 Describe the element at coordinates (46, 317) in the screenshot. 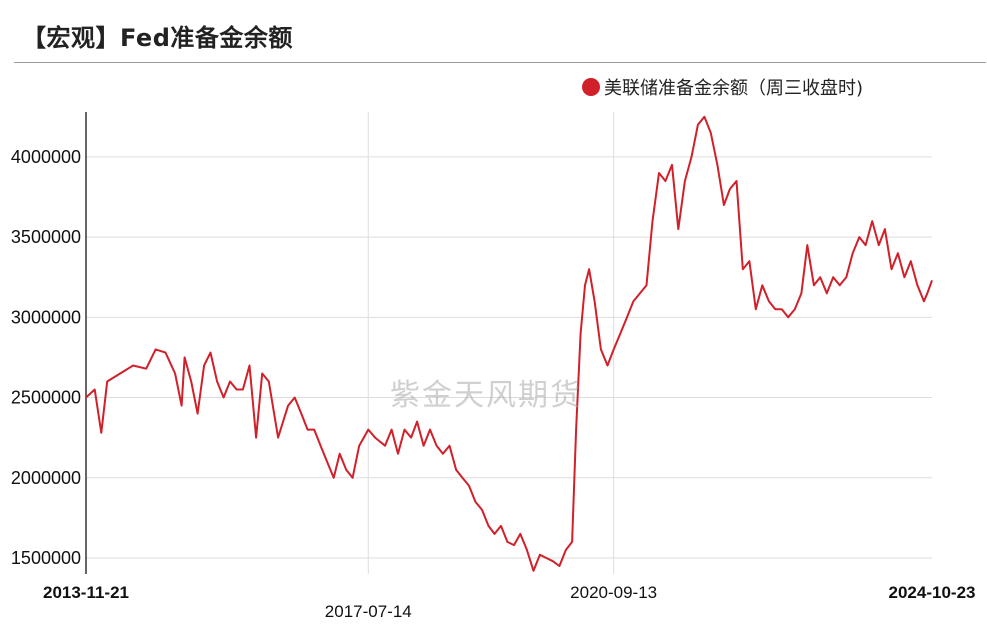

I see `y-tick-label: 3000000` at that location.